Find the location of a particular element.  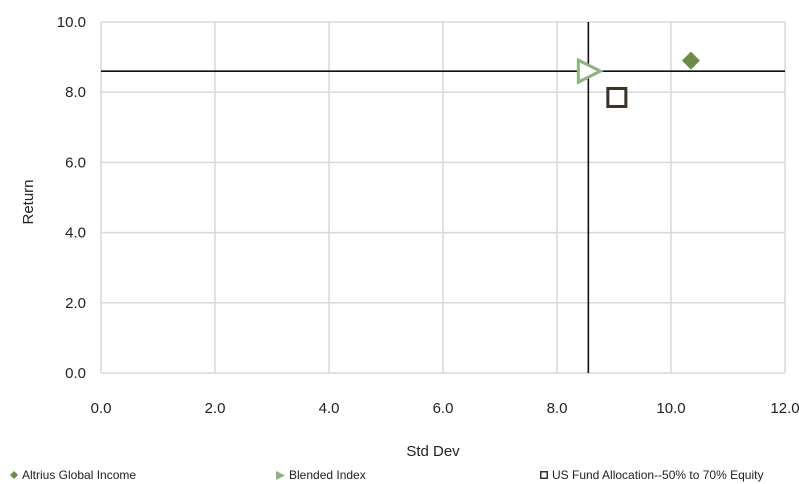

square-marker-icon is located at coordinates (544, 475).